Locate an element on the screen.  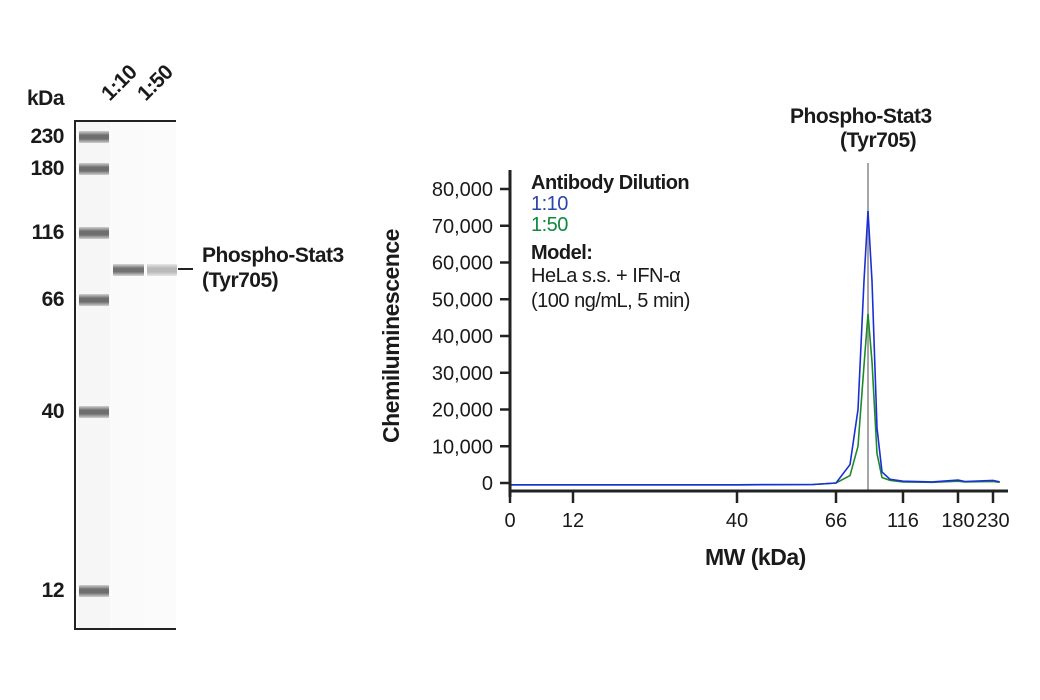
x-tick-label: 180 is located at coordinates (957, 521).